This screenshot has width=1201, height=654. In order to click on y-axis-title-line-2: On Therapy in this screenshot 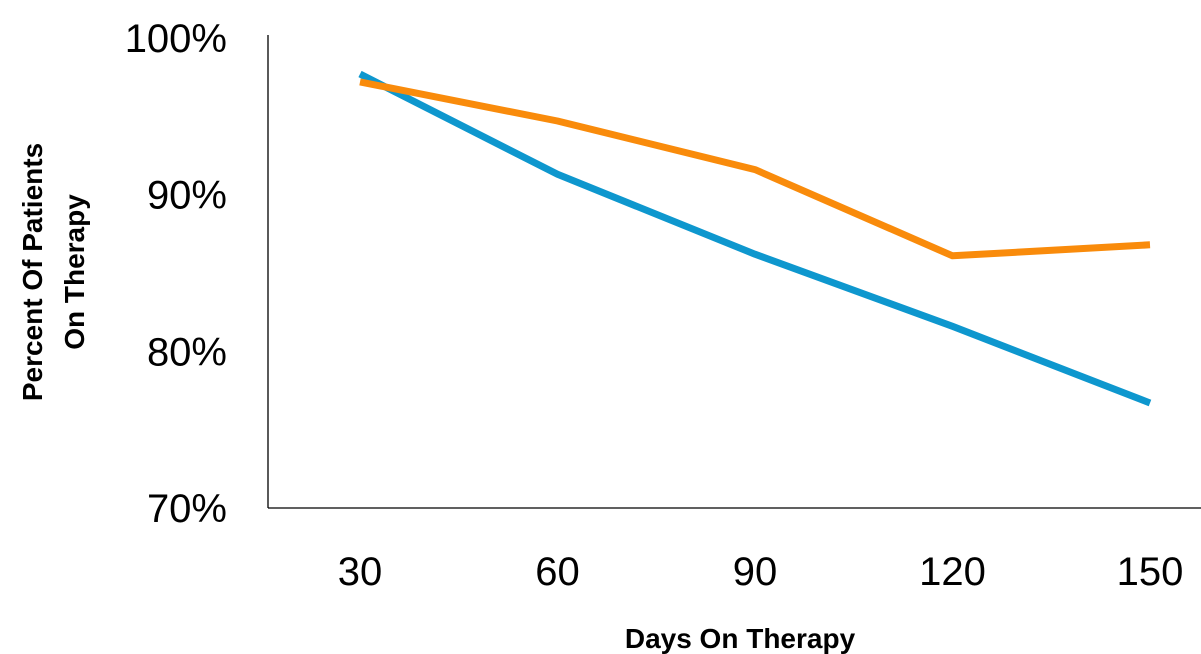, I will do `click(74, 272)`.